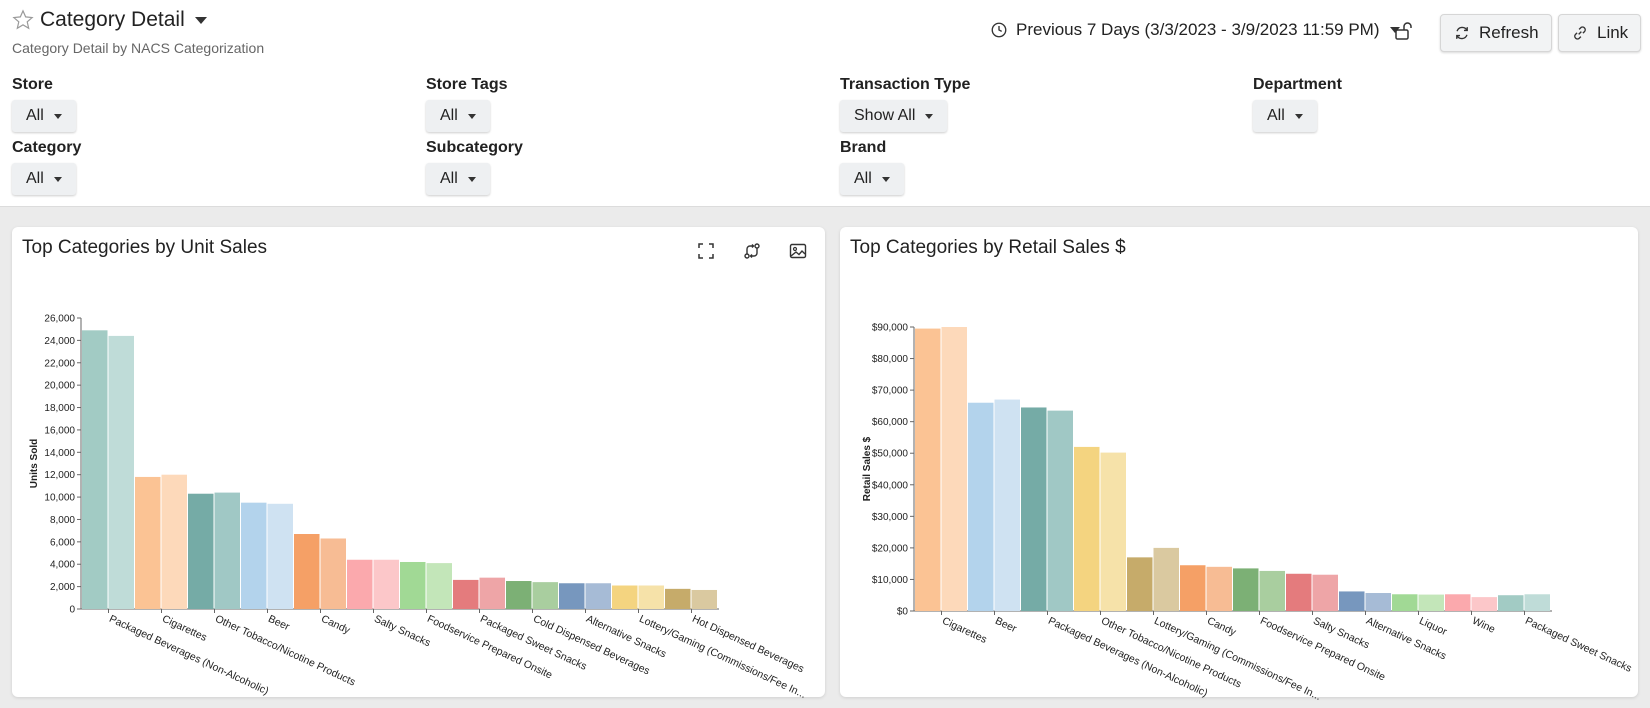  I want to click on store-dropdown: All, so click(44, 116).